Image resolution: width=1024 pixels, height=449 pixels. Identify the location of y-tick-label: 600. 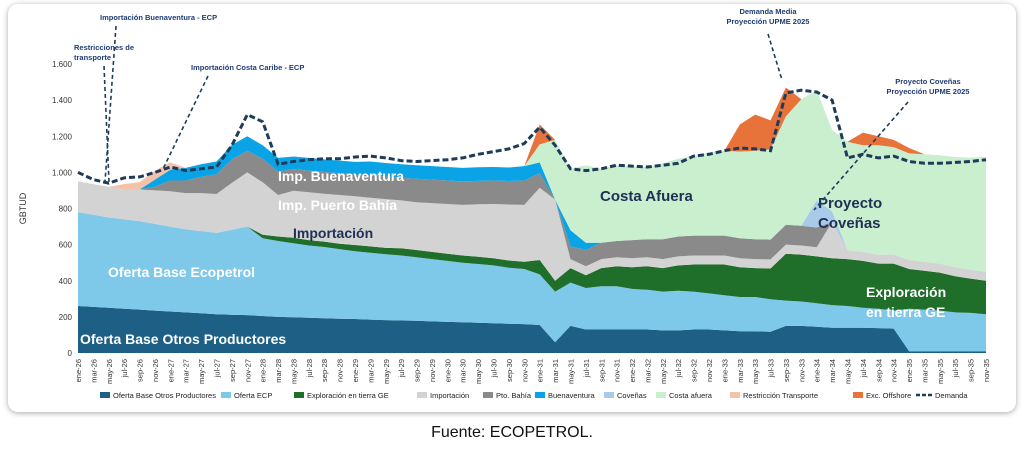
(66, 245).